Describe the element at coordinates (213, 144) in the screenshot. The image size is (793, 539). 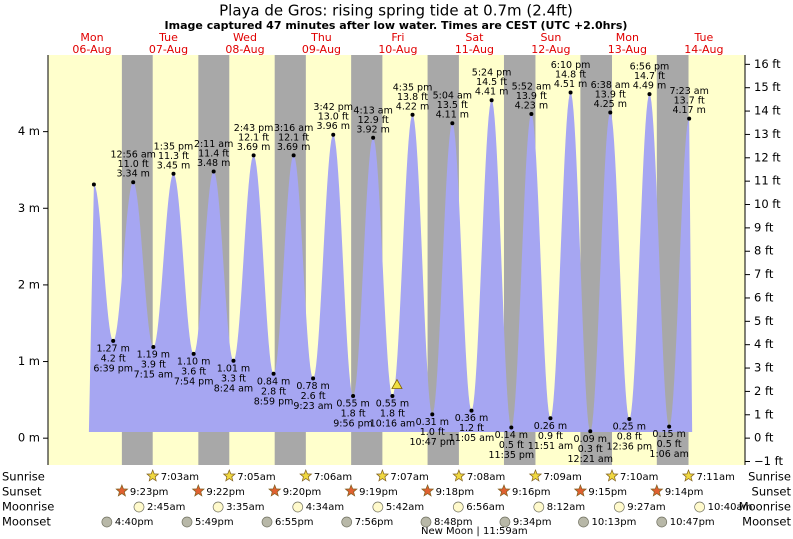
I see `tide-label: 2:11 am` at that location.